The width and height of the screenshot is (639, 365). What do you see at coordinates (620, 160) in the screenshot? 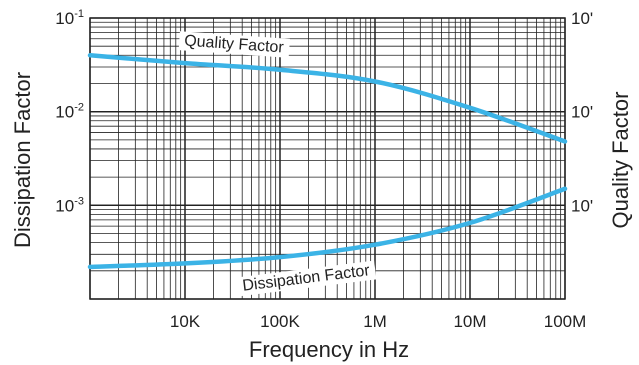
I see `y-axis-right-title: Quality Factor` at bounding box center [620, 160].